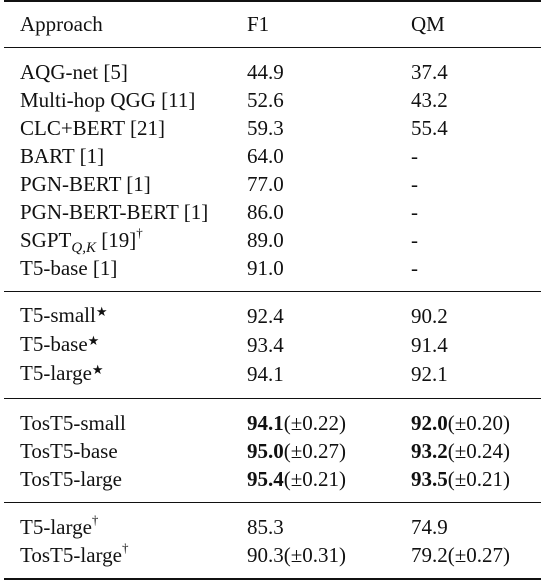 This screenshot has height=580, width=544. I want to click on table-row: TosT5-large 95.4(±0.21) 93.5(±0.21), so click(272, 484).